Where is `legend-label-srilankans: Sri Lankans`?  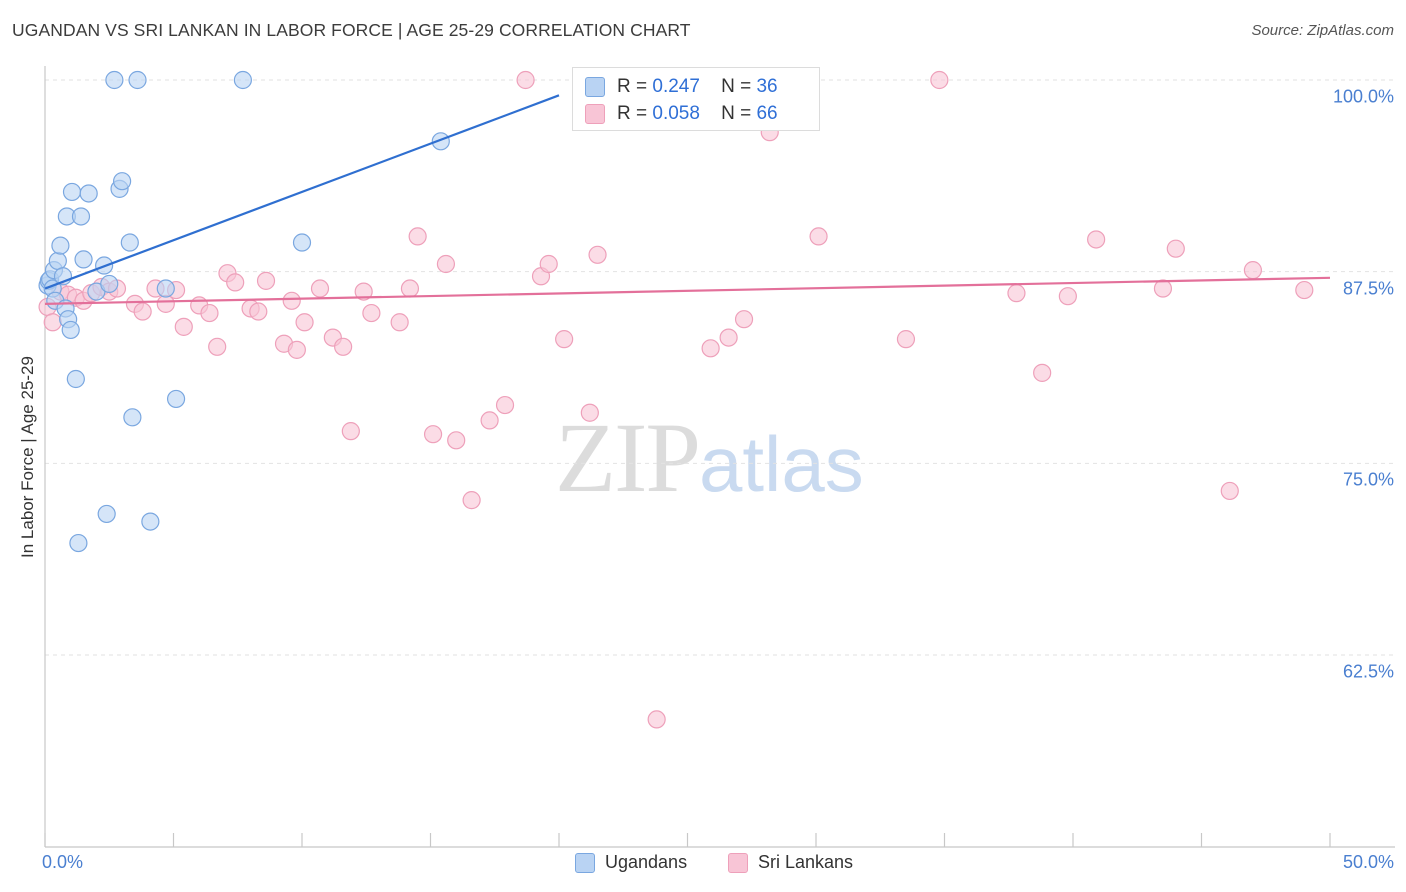
legend-label-srilankans: Sri Lankans is located at coordinates (806, 862).